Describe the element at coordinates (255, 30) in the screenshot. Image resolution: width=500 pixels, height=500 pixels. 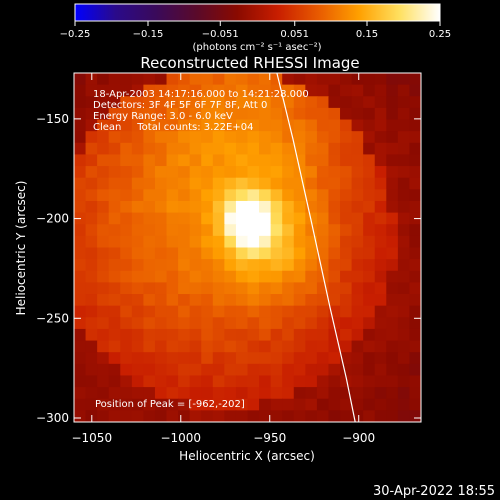
I see `colorbar-ticks: −0.25 −0.15 −0.051 0.051 0.15 0.25` at that location.